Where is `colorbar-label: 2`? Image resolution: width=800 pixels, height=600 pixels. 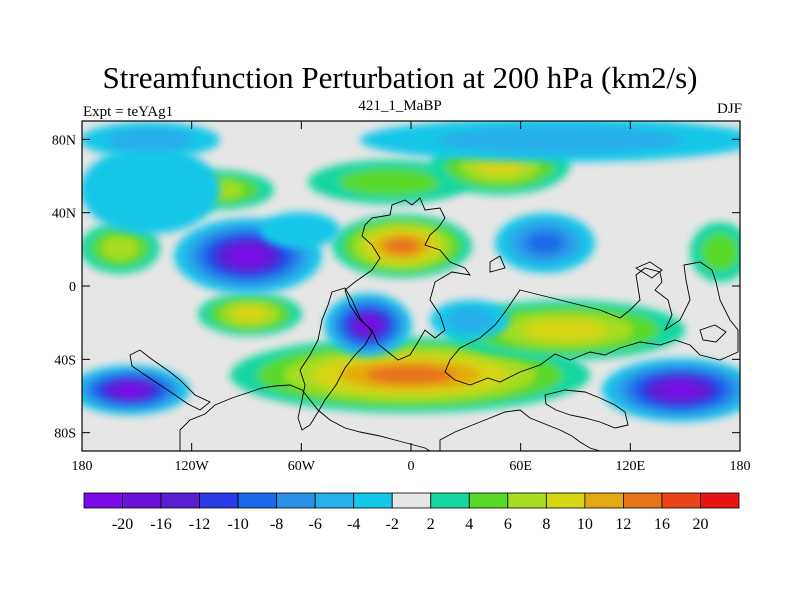
colorbar-label: 2 is located at coordinates (431, 524).